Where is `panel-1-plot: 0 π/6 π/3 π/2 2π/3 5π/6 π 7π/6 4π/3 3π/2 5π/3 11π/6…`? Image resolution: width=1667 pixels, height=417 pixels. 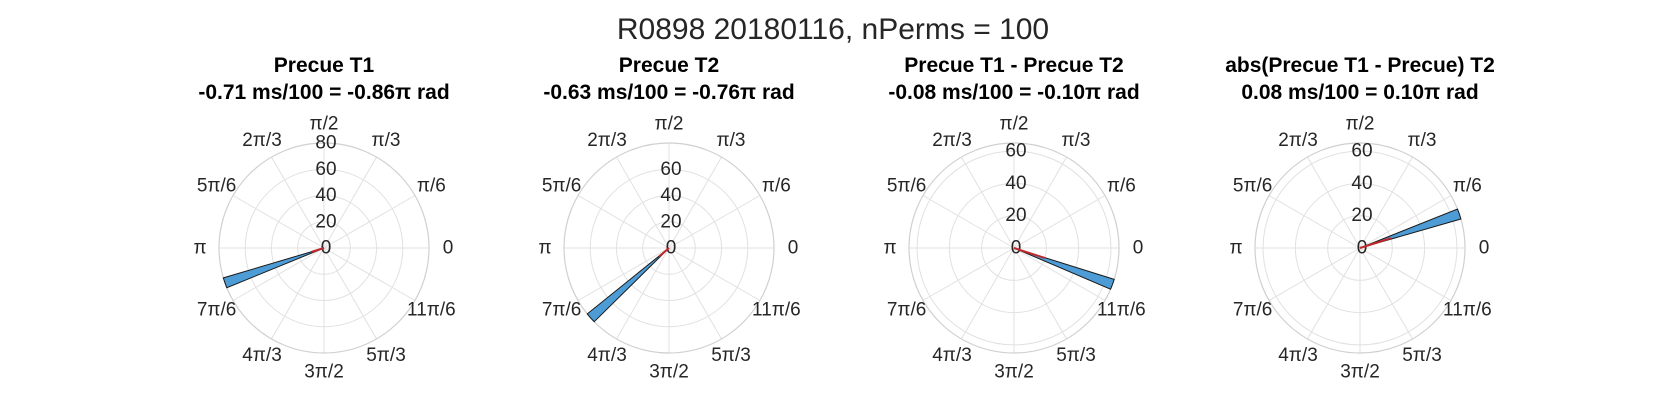 panel-1-plot: 0 π/6 π/3 π/2 2π/3 5π/6 π 7π/6 4π/3 3π/2 5π/3 11π/6… is located at coordinates (324, 248).